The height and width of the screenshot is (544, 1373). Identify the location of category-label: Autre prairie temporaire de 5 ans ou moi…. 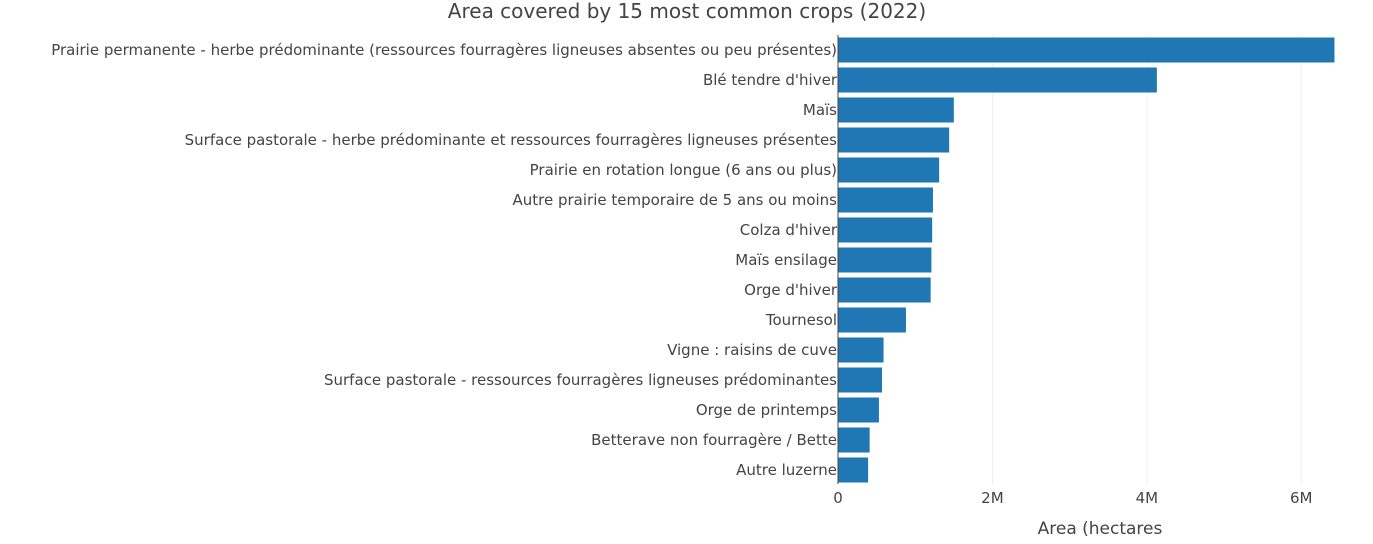
(675, 200).